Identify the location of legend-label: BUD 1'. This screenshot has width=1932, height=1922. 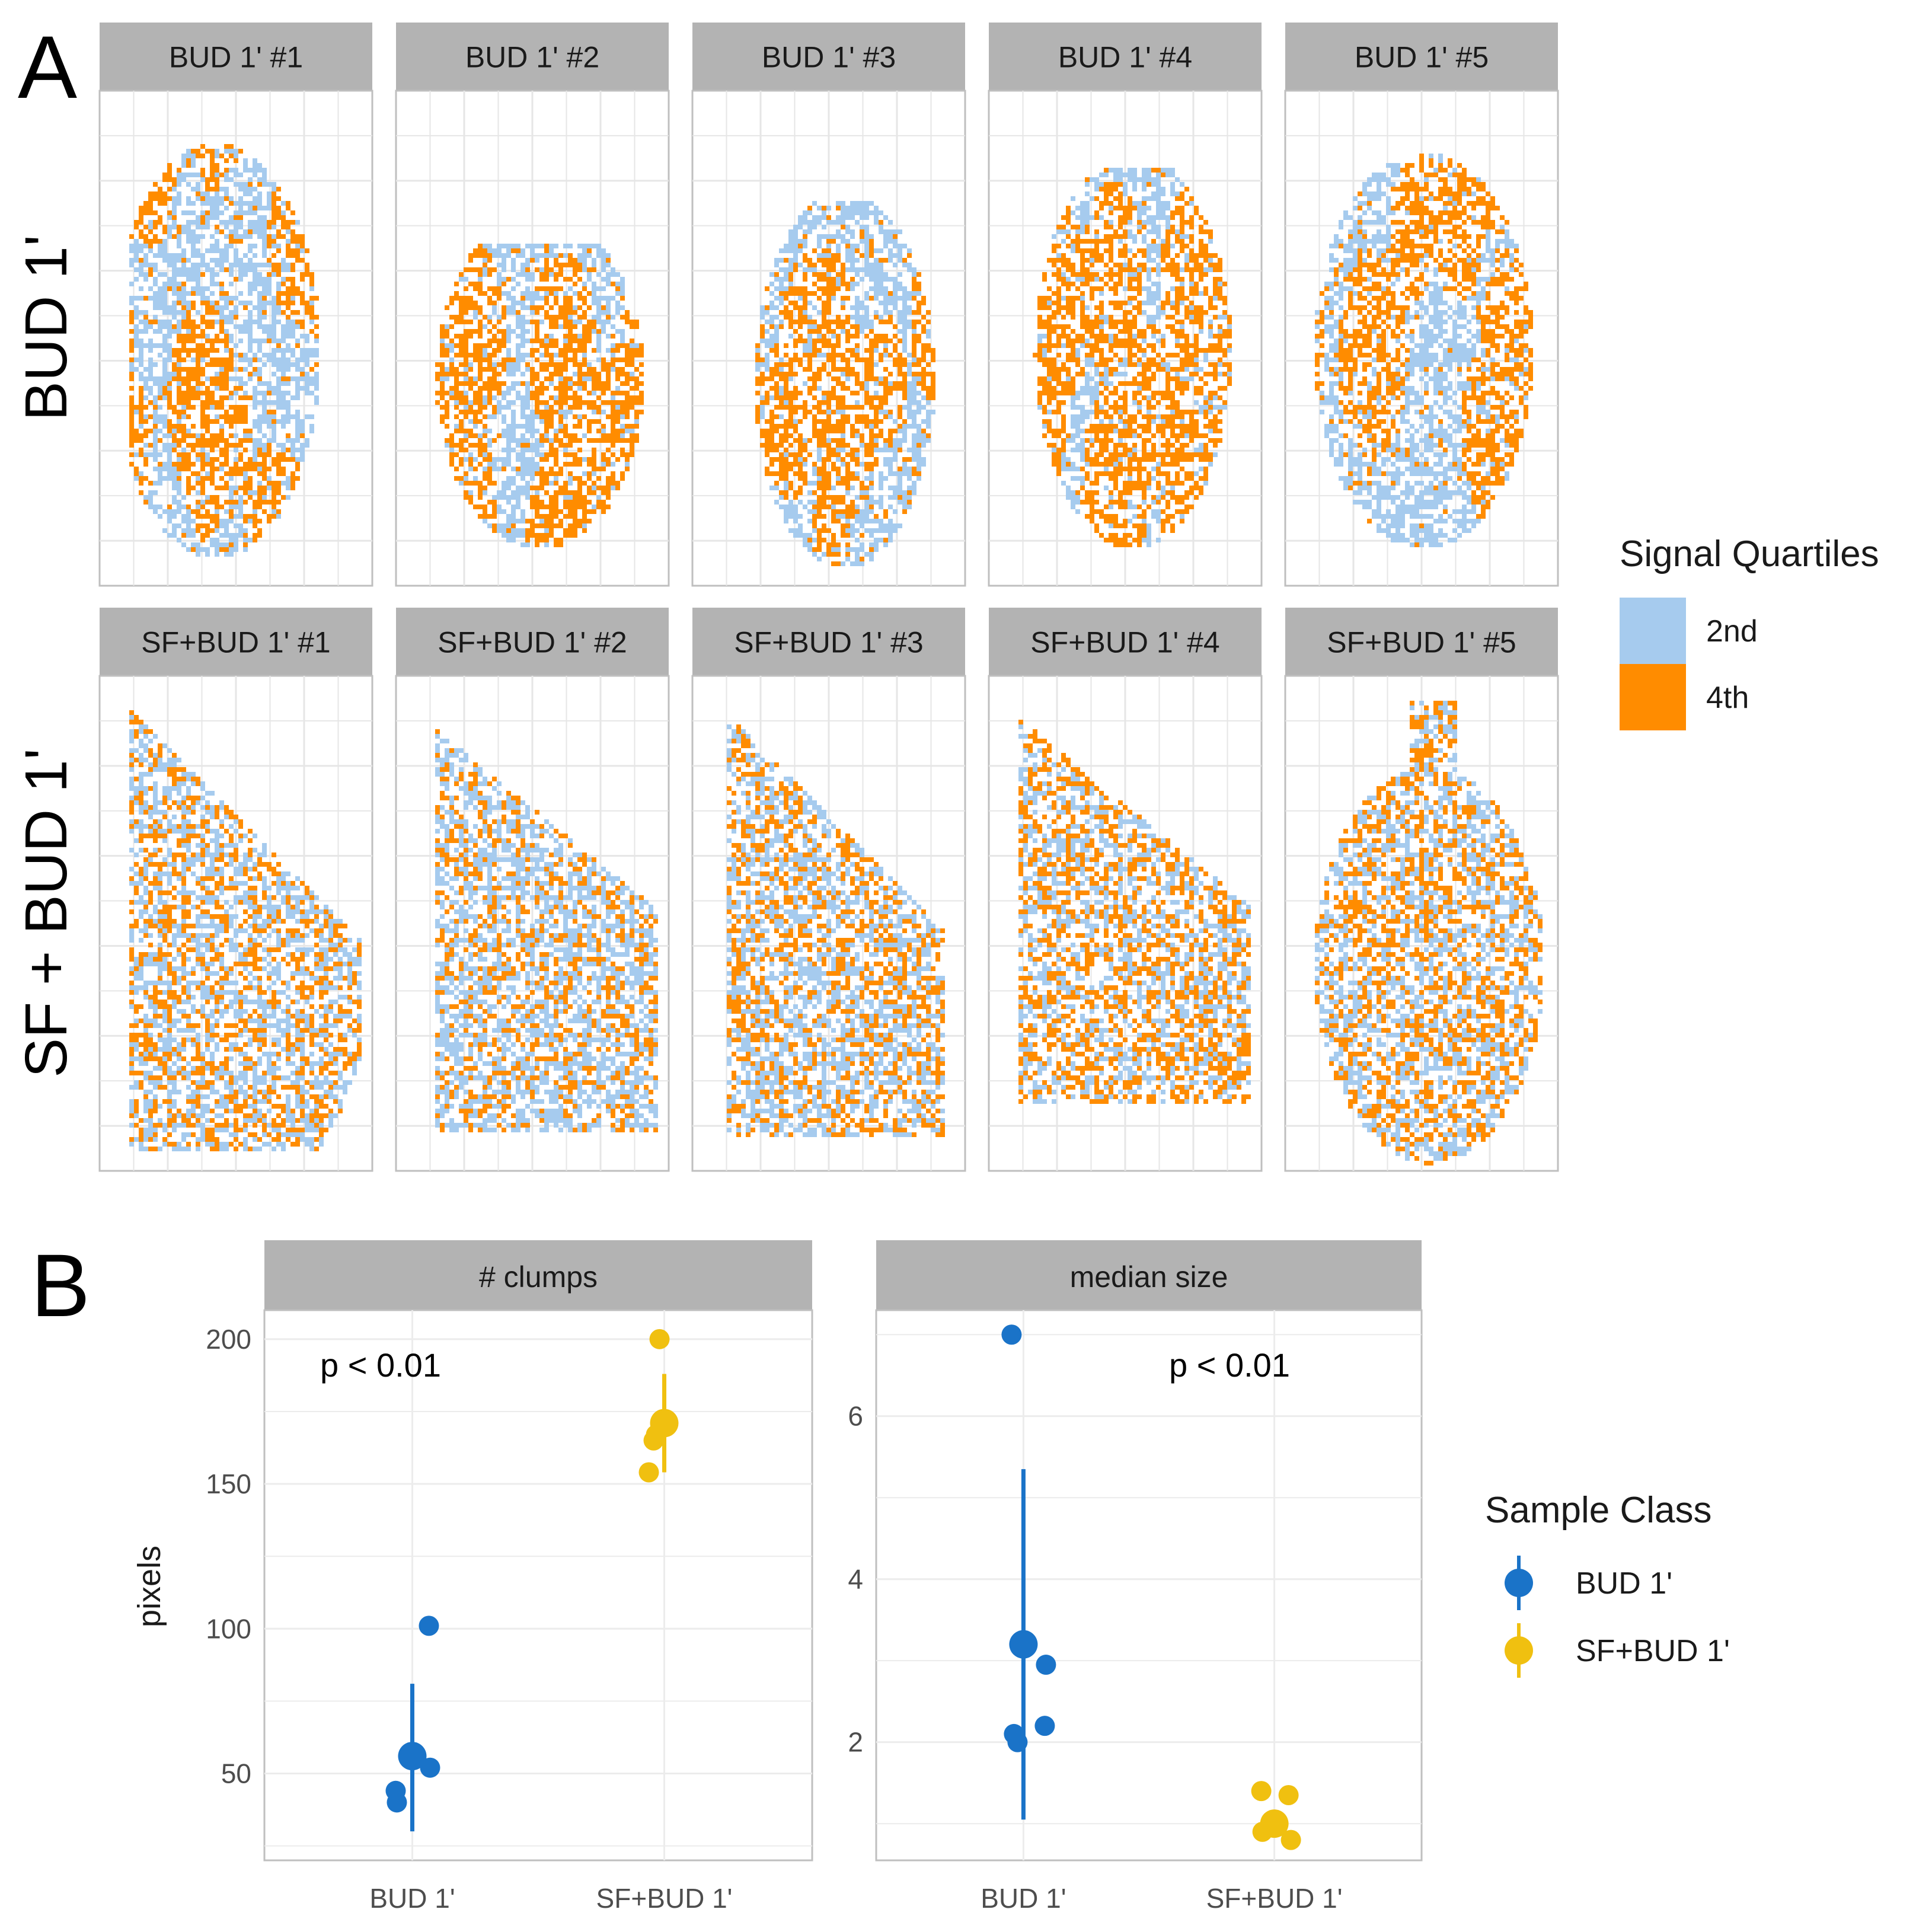
(1624, 1583).